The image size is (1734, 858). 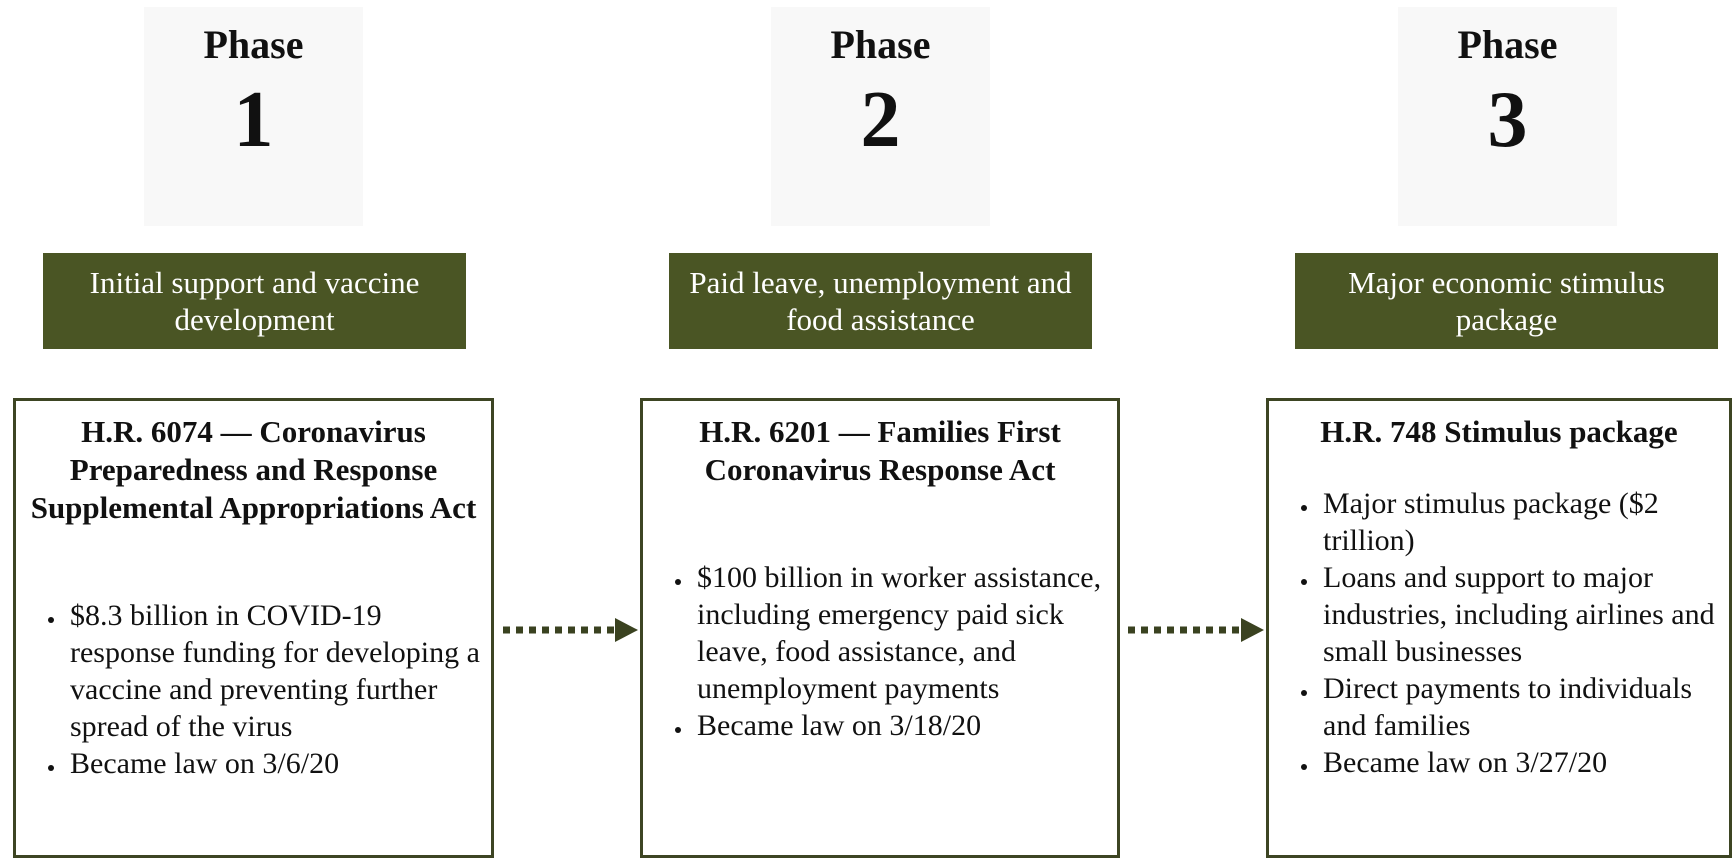 What do you see at coordinates (1507, 120) in the screenshot?
I see `phase-number: 3` at bounding box center [1507, 120].